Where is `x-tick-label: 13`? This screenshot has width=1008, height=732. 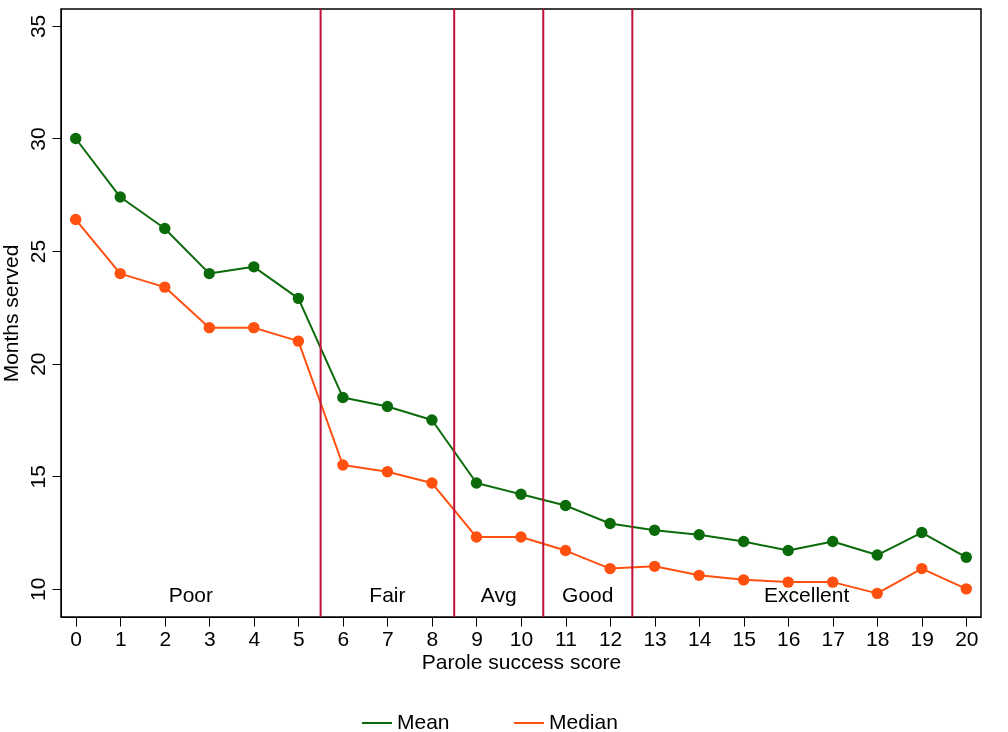
x-tick-label: 13 is located at coordinates (655, 638).